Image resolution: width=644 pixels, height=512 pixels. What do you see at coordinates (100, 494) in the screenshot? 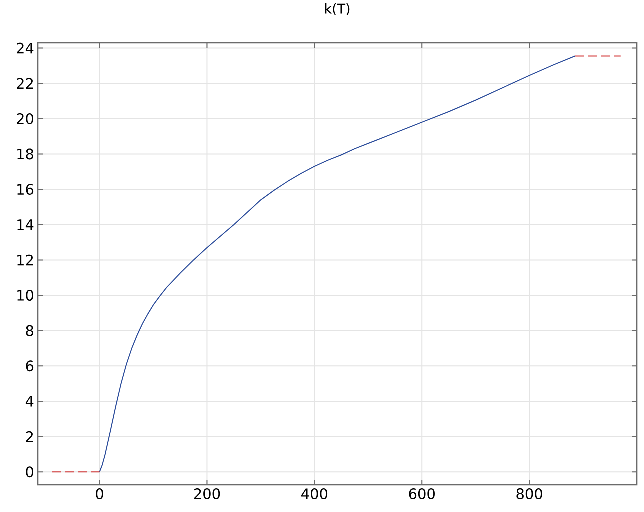
I see `x-tick-label: 0` at bounding box center [100, 494].